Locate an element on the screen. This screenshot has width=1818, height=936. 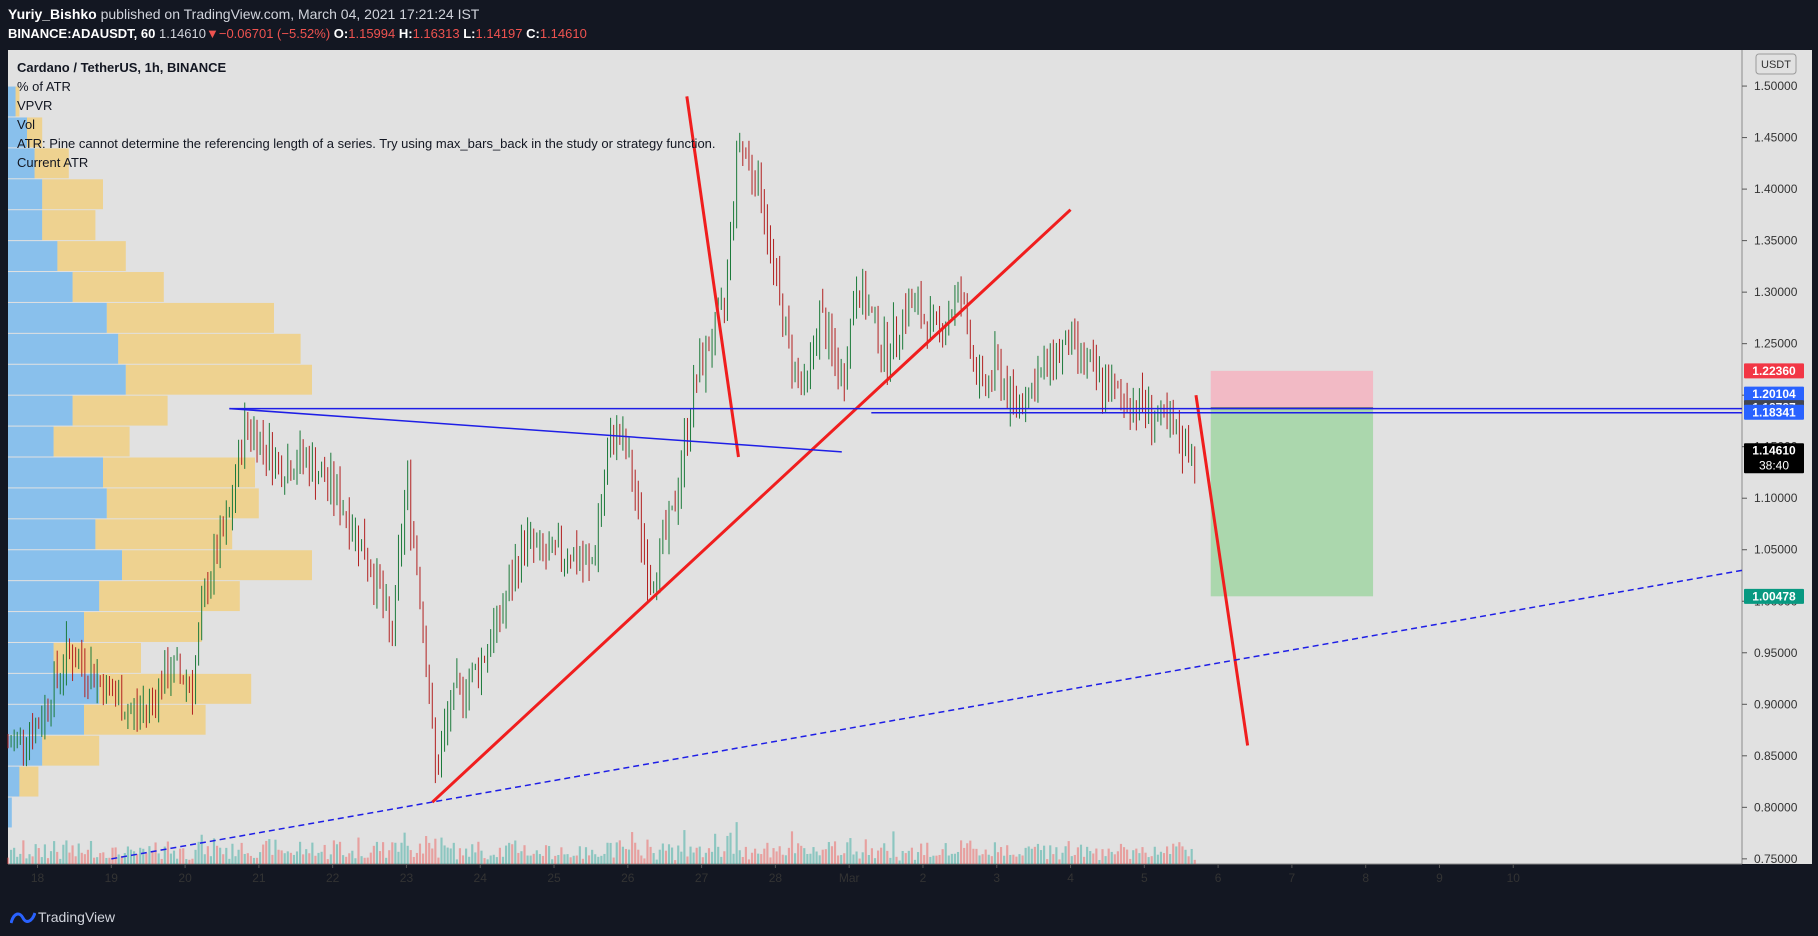
legend-item-vpvr: VPVR is located at coordinates (35, 105).